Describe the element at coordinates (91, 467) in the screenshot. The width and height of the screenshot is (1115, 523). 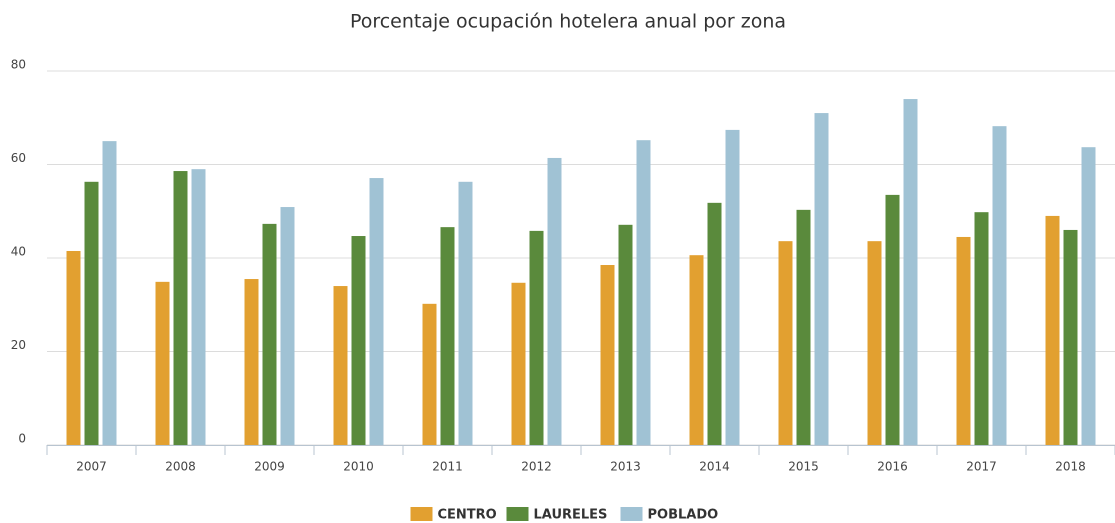
I see `x-tick-label: 2007` at that location.